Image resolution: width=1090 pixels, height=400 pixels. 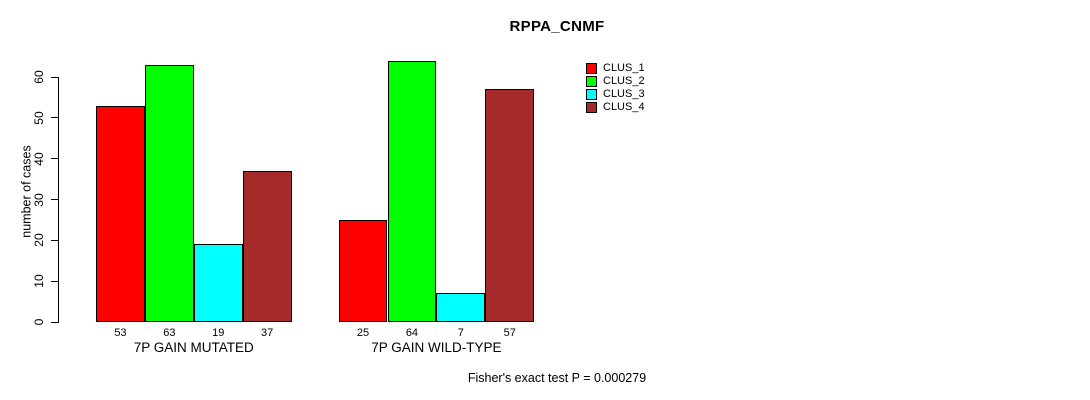 What do you see at coordinates (218, 333) in the screenshot?
I see `bar-value-label: 19` at bounding box center [218, 333].